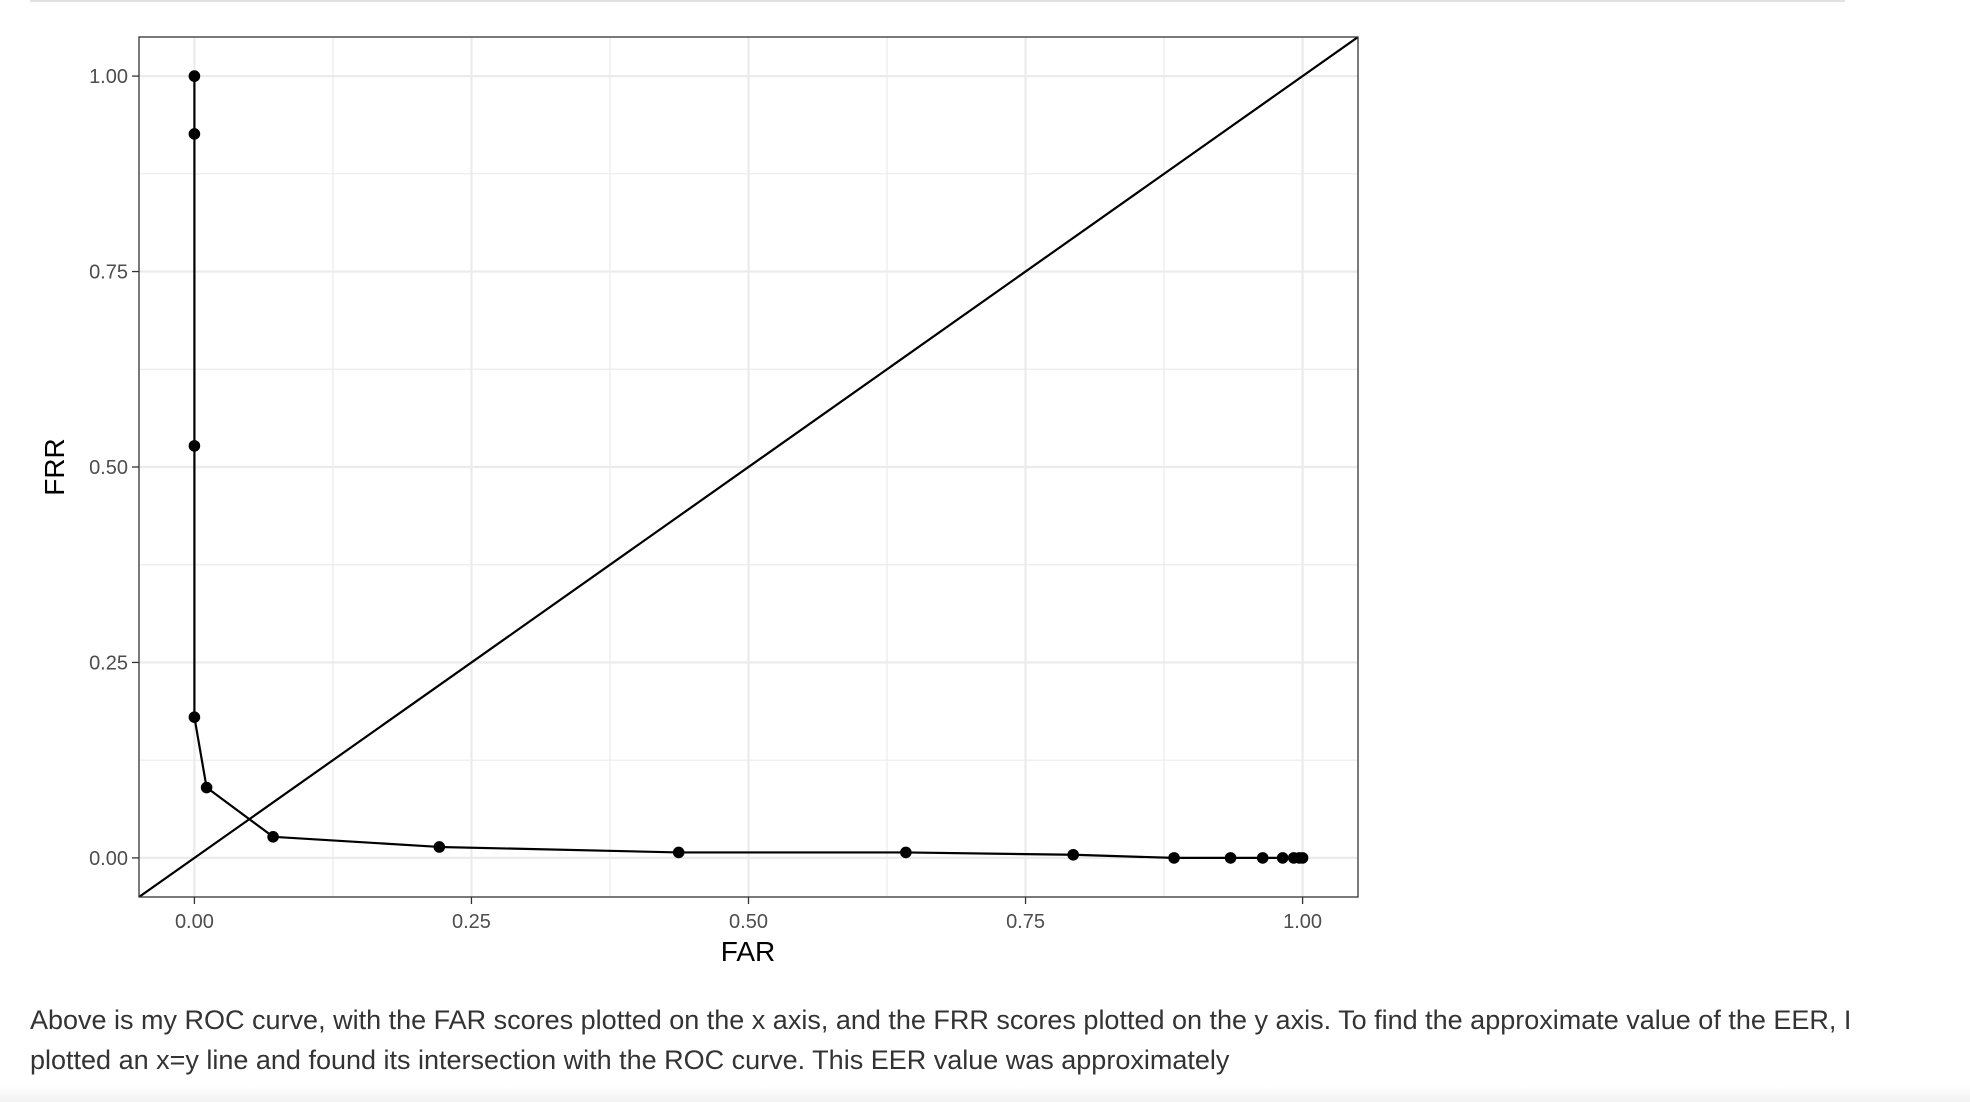  What do you see at coordinates (54, 467) in the screenshot?
I see `y-axis-title: FRR` at bounding box center [54, 467].